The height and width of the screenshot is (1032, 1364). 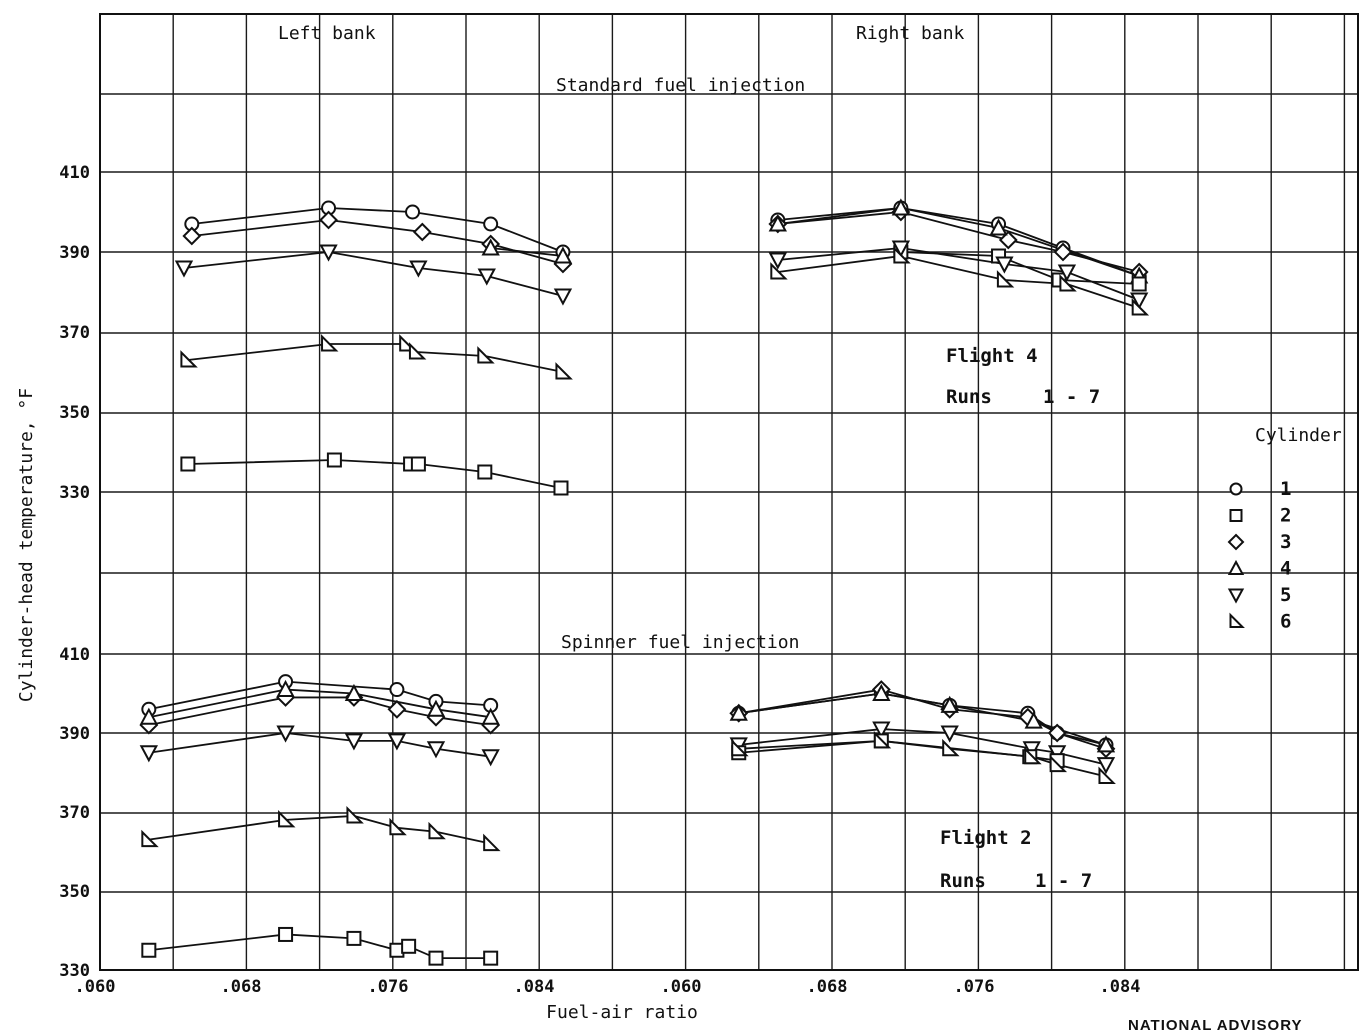 I want to click on flight-label-standard: Flight 4, so click(x=992, y=356).